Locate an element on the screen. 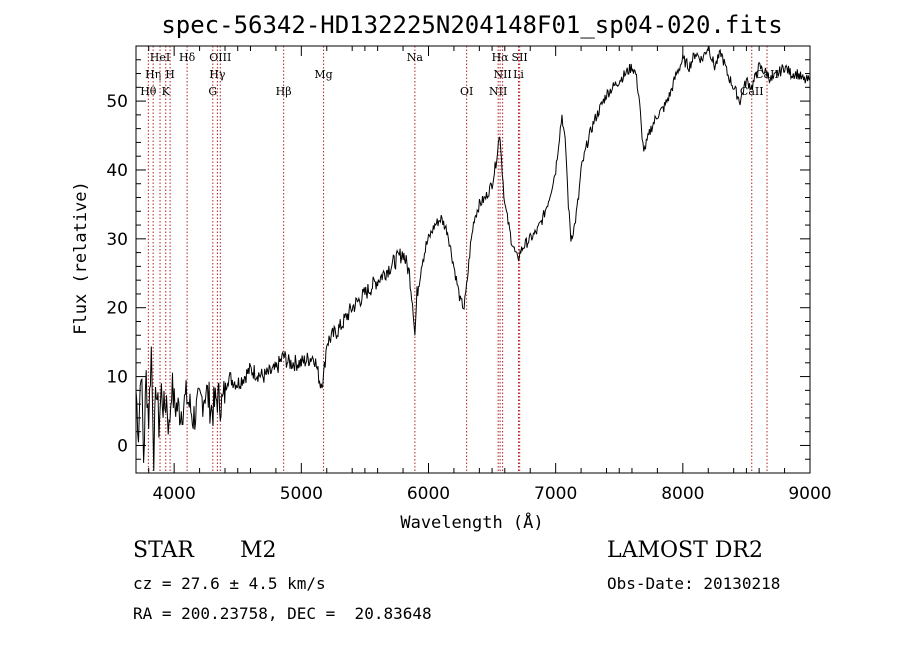 The image size is (900, 649). line-label: CaII is located at coordinates (752, 91).